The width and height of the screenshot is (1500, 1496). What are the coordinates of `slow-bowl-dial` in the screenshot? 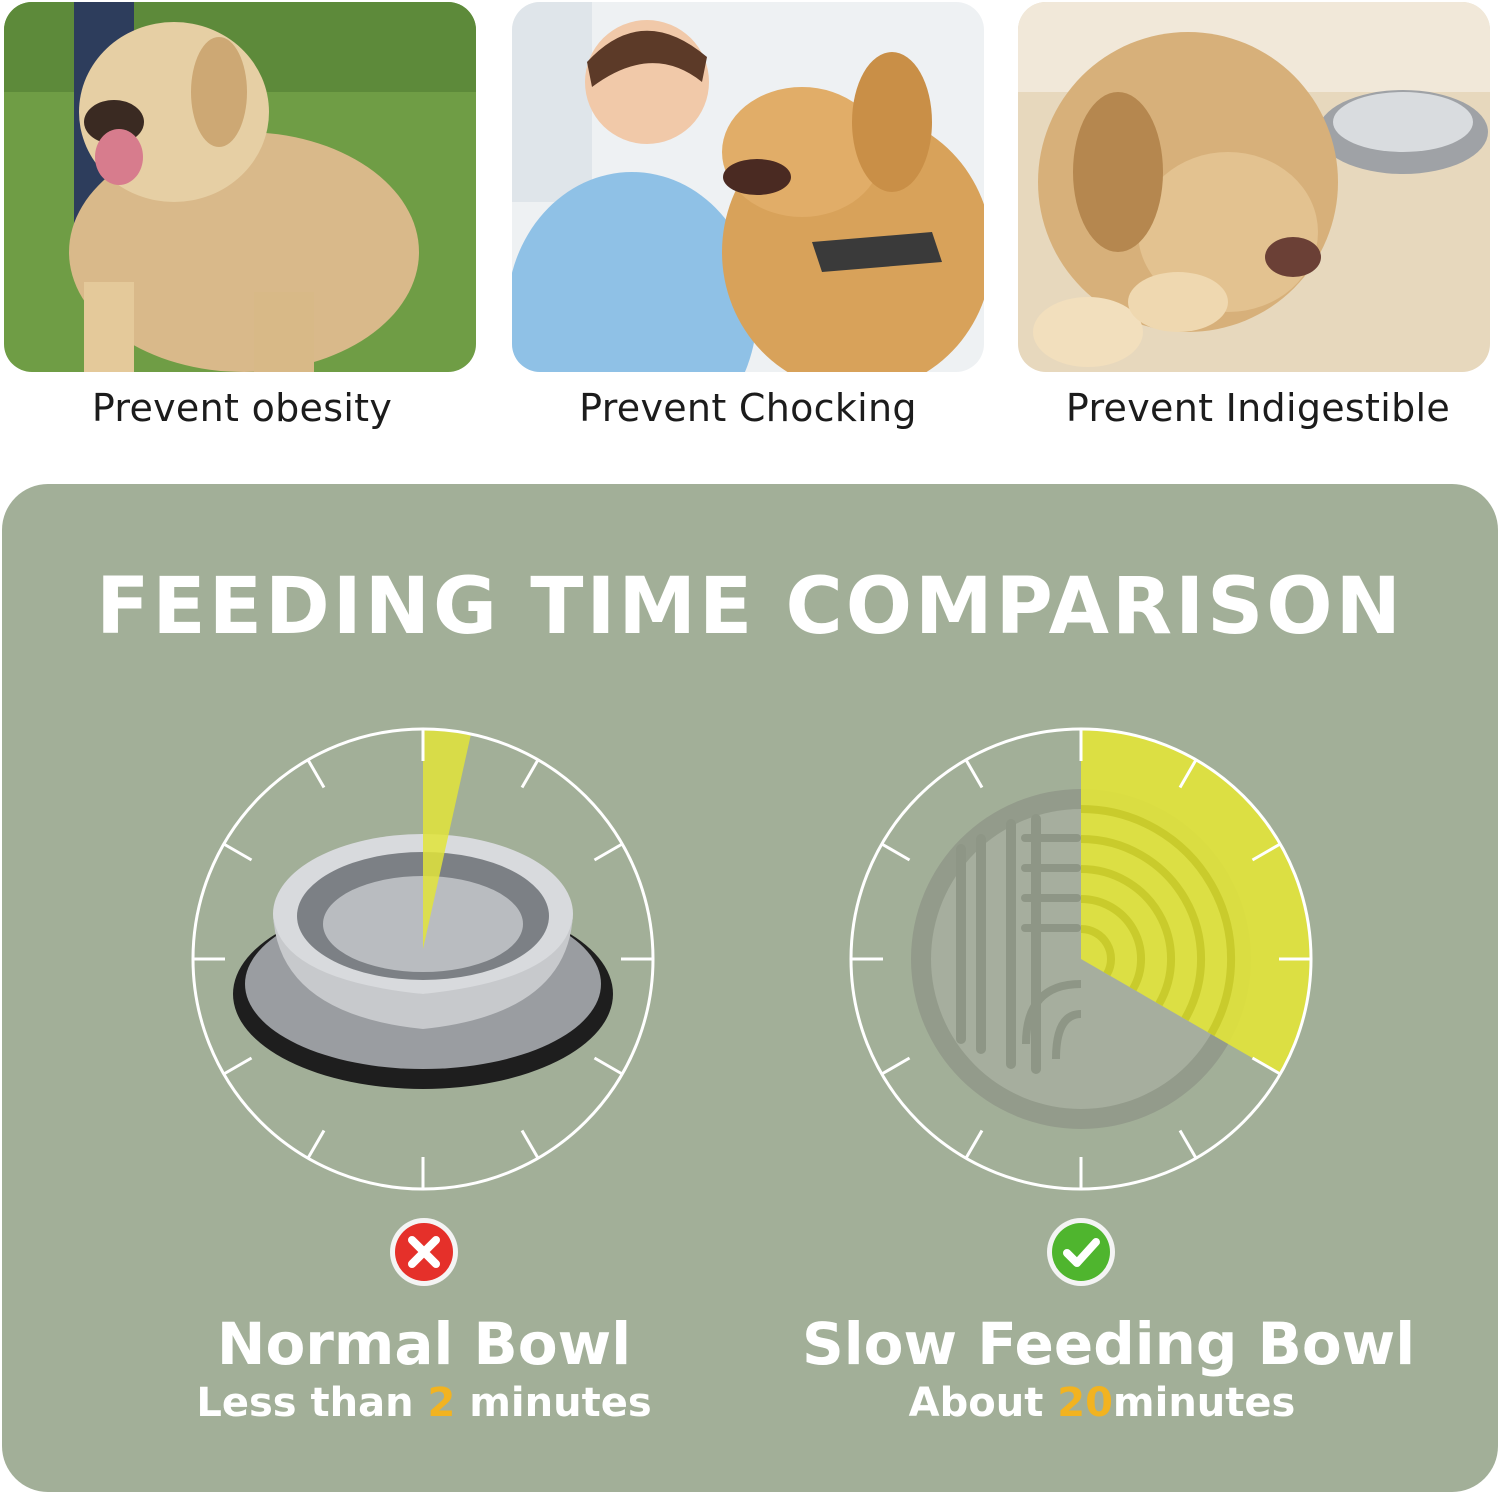 It's located at (1081, 959).